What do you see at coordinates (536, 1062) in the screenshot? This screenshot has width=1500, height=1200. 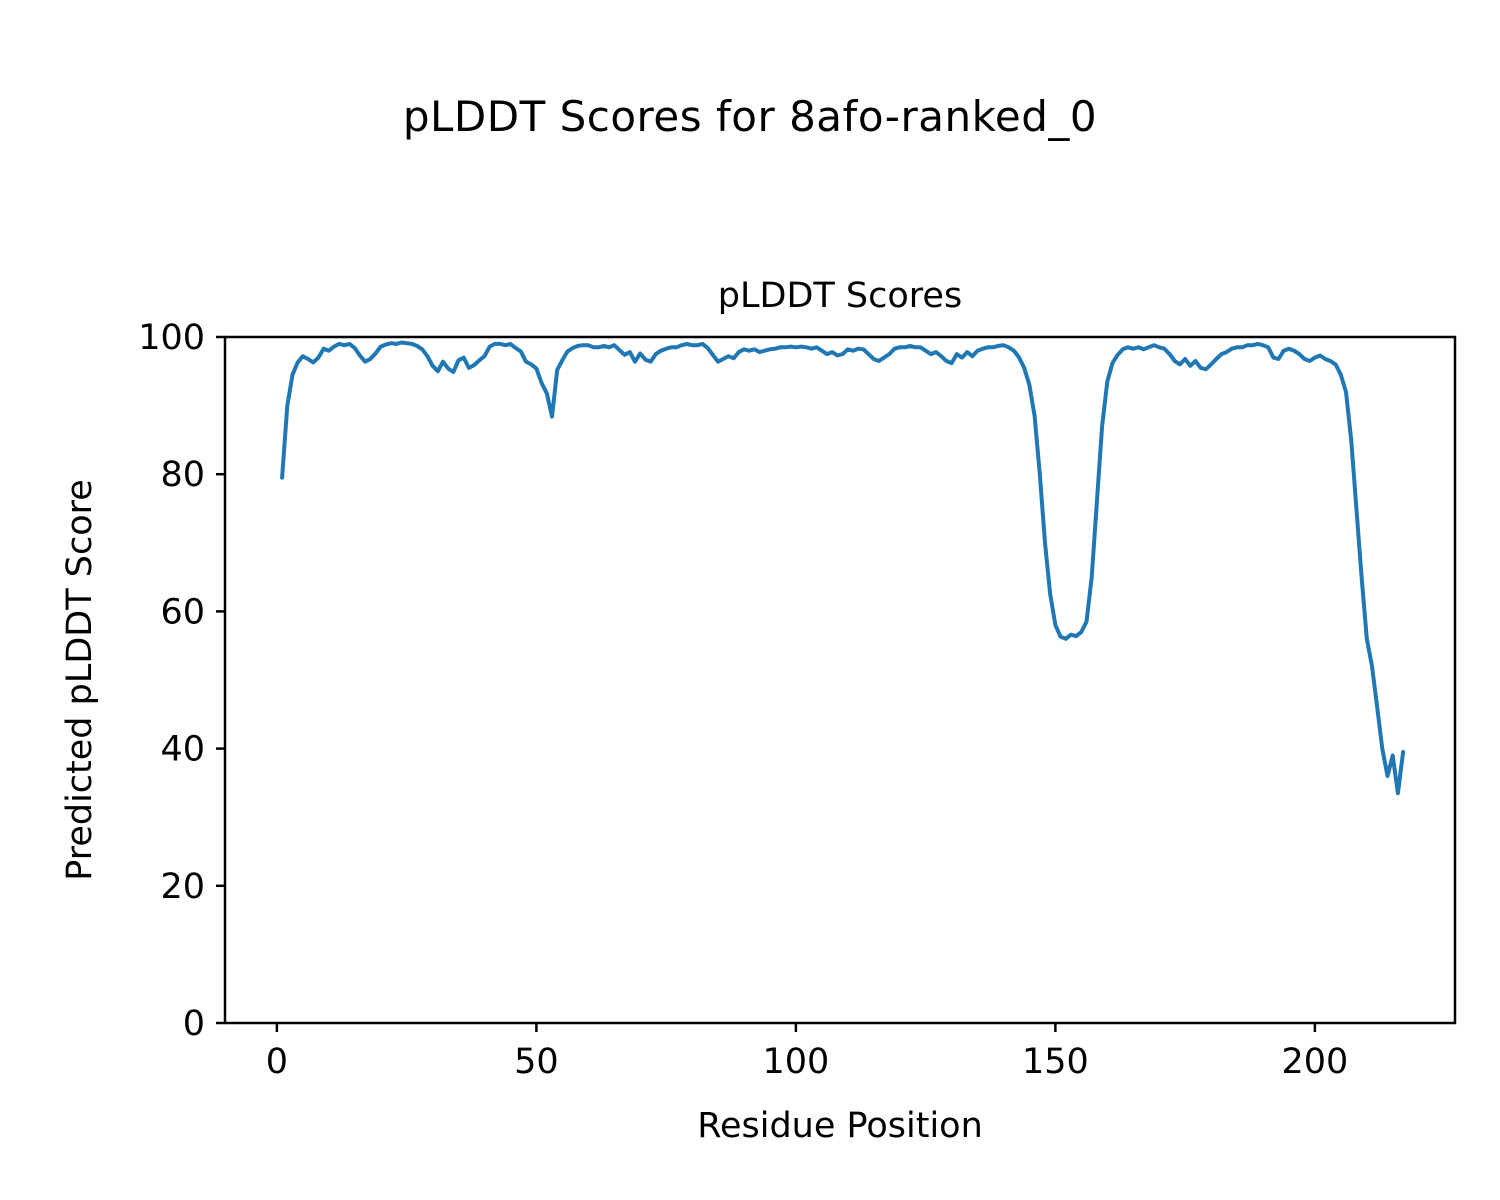 I see `x-tick-label: 50` at bounding box center [536, 1062].